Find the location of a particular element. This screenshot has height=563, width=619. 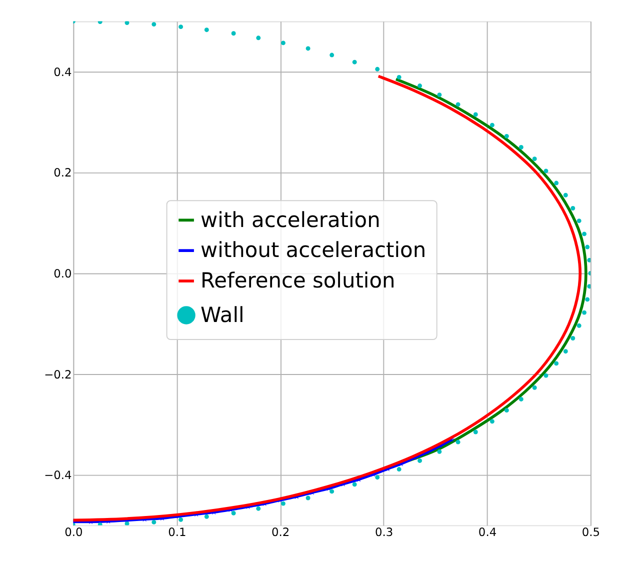

x-tick-label: 0.0 is located at coordinates (73, 532).